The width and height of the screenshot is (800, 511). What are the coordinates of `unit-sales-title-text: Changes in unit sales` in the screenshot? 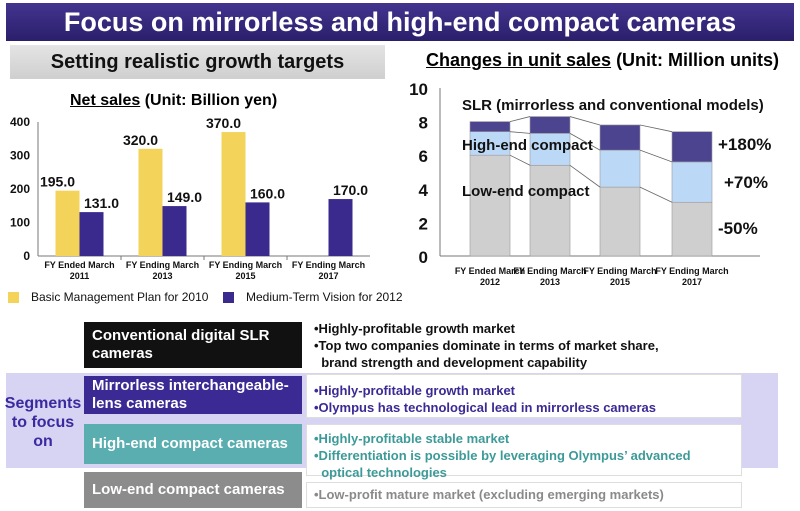 It's located at (519, 60).